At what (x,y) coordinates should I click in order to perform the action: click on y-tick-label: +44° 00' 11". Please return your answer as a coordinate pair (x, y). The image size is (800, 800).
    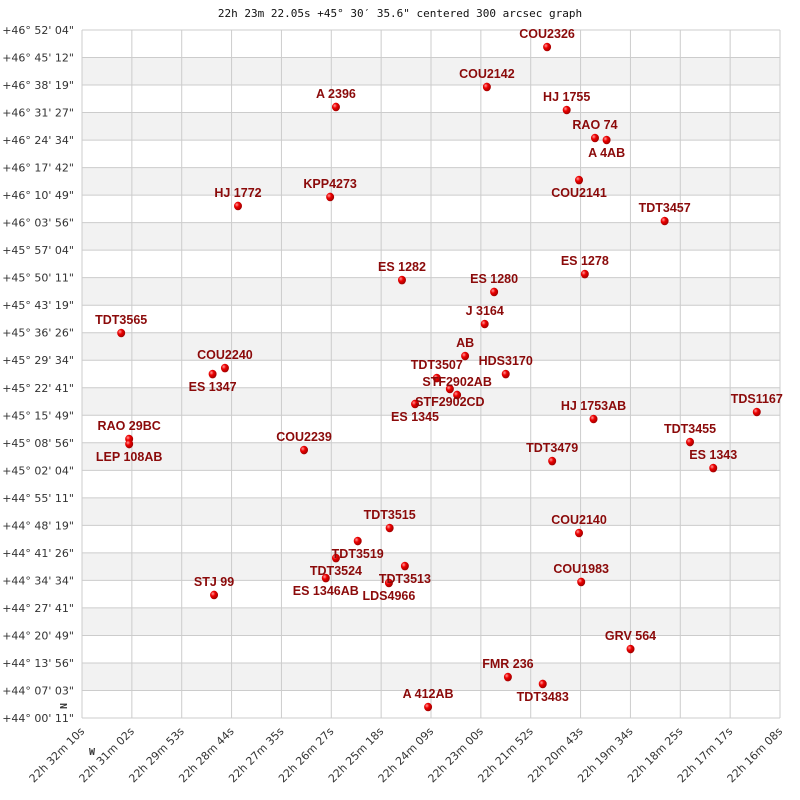
    Looking at the image, I should click on (38, 718).